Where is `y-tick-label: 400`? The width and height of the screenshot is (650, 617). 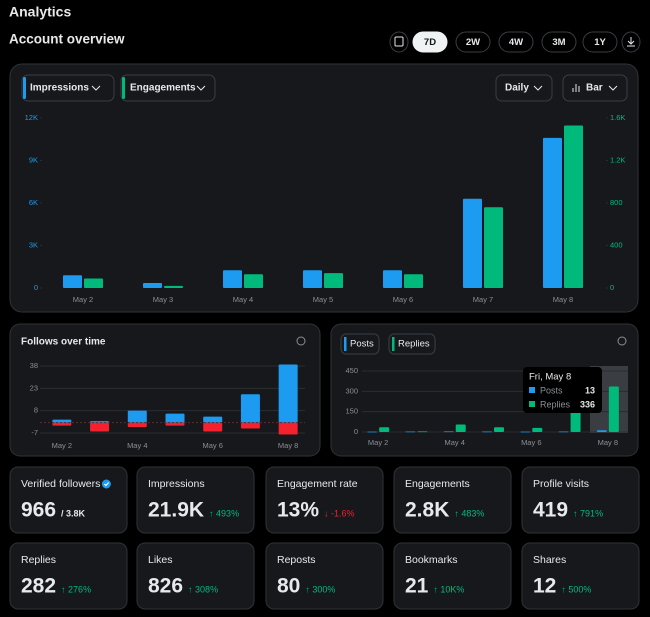 y-tick-label: 400 is located at coordinates (616, 244).